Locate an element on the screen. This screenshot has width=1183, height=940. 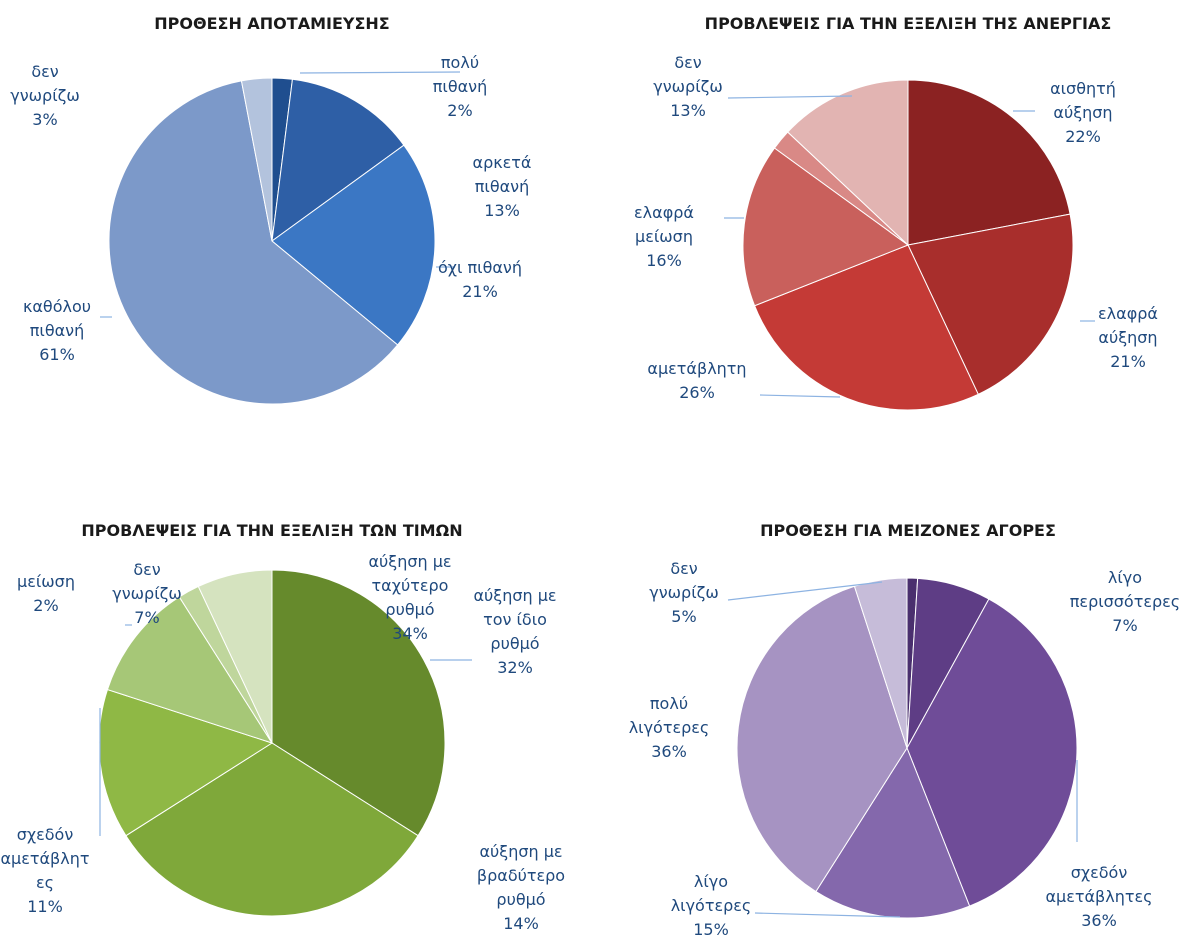
slice-category-label: αρκετά is located at coordinates (502, 162).